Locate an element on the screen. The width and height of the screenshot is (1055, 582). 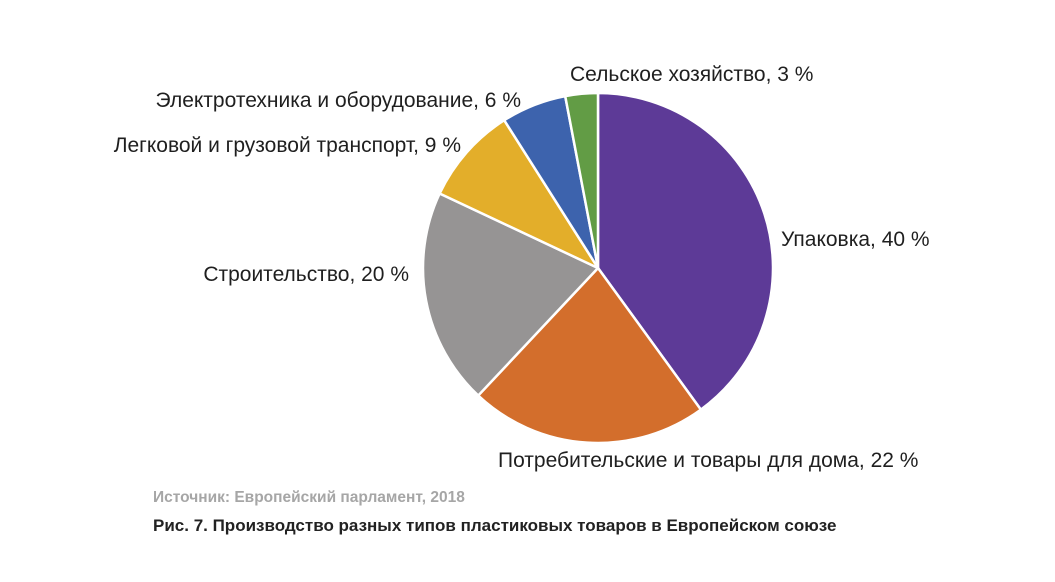
slice-label-agriculture: Сельское хозяйство, 3 % is located at coordinates (691, 74).